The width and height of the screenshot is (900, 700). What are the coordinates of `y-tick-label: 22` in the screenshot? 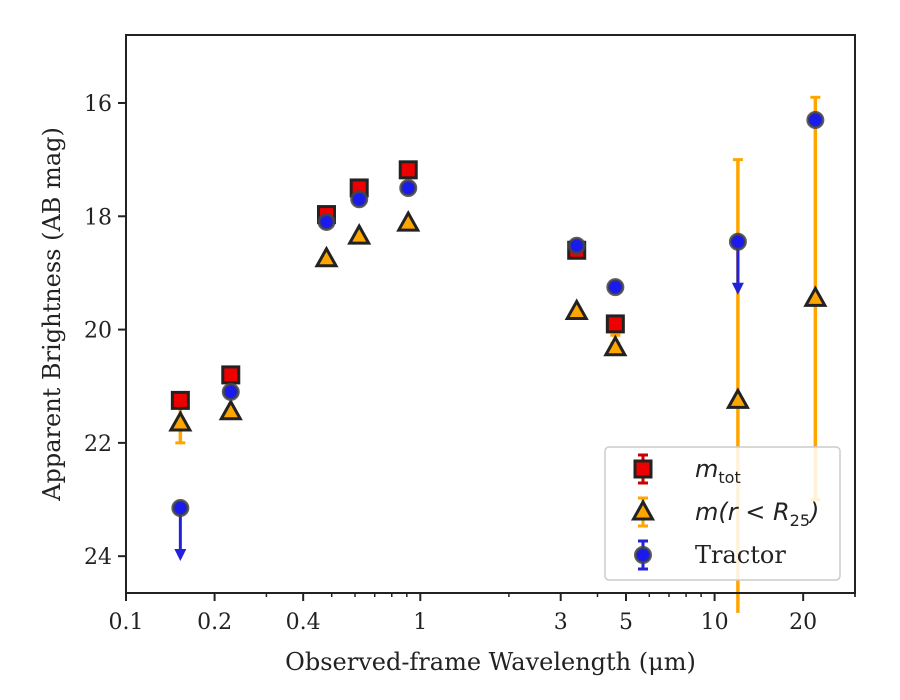 It's located at (98, 444).